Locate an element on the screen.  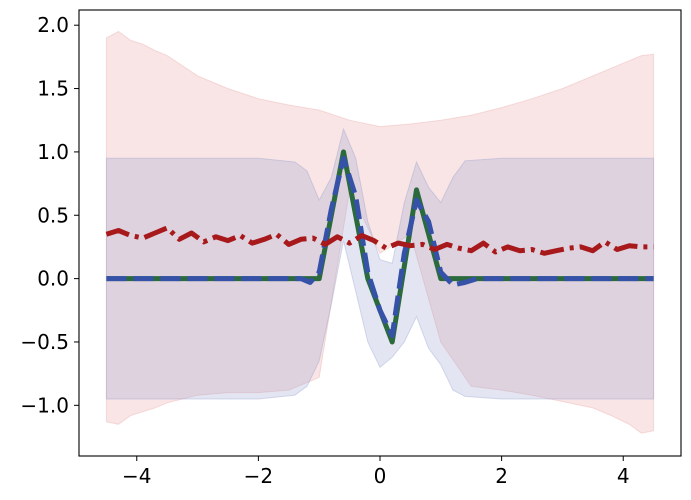
x-axis: −4 −2 0 2 4 is located at coordinates (376, 472).